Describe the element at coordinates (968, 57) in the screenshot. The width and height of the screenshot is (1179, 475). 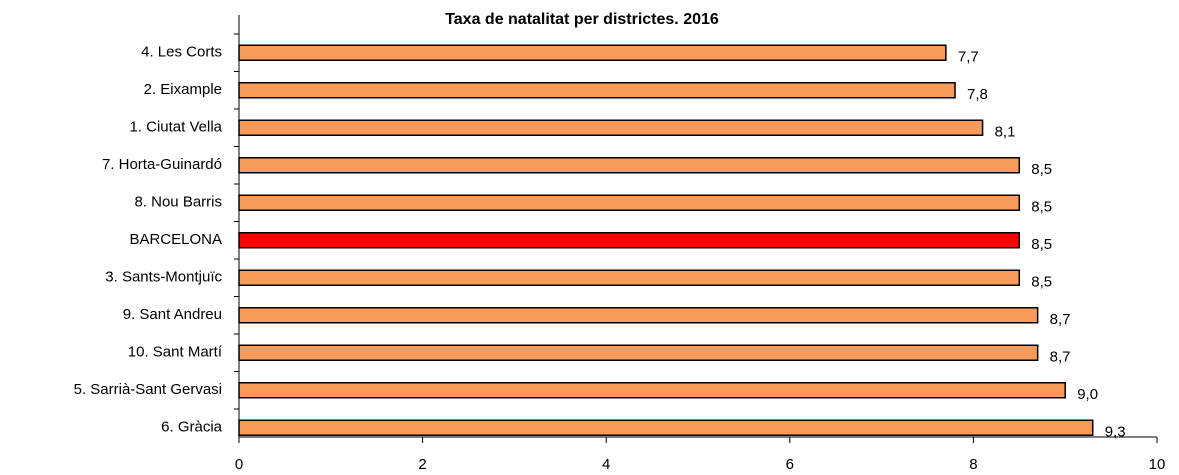
I see `value-label: 7,7` at that location.